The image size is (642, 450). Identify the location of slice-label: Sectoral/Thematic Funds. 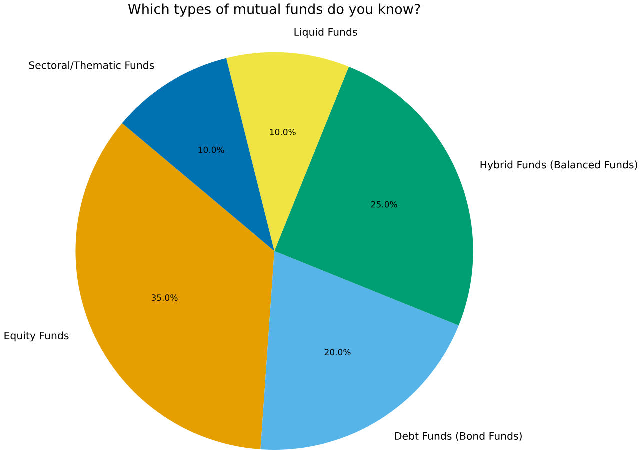
(91, 65).